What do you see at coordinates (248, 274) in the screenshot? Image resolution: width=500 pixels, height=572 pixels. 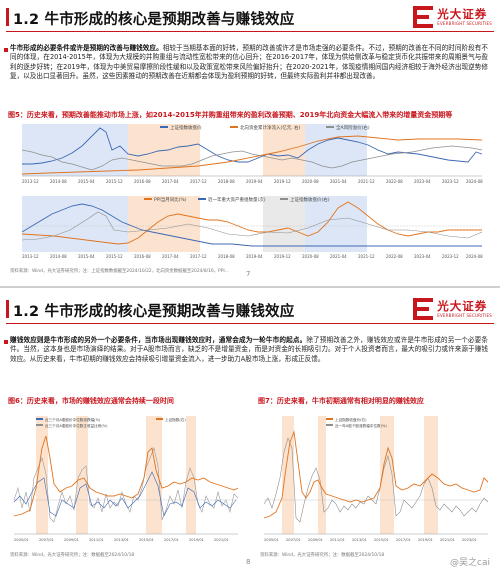 I see `page-number: 7` at bounding box center [248, 274].